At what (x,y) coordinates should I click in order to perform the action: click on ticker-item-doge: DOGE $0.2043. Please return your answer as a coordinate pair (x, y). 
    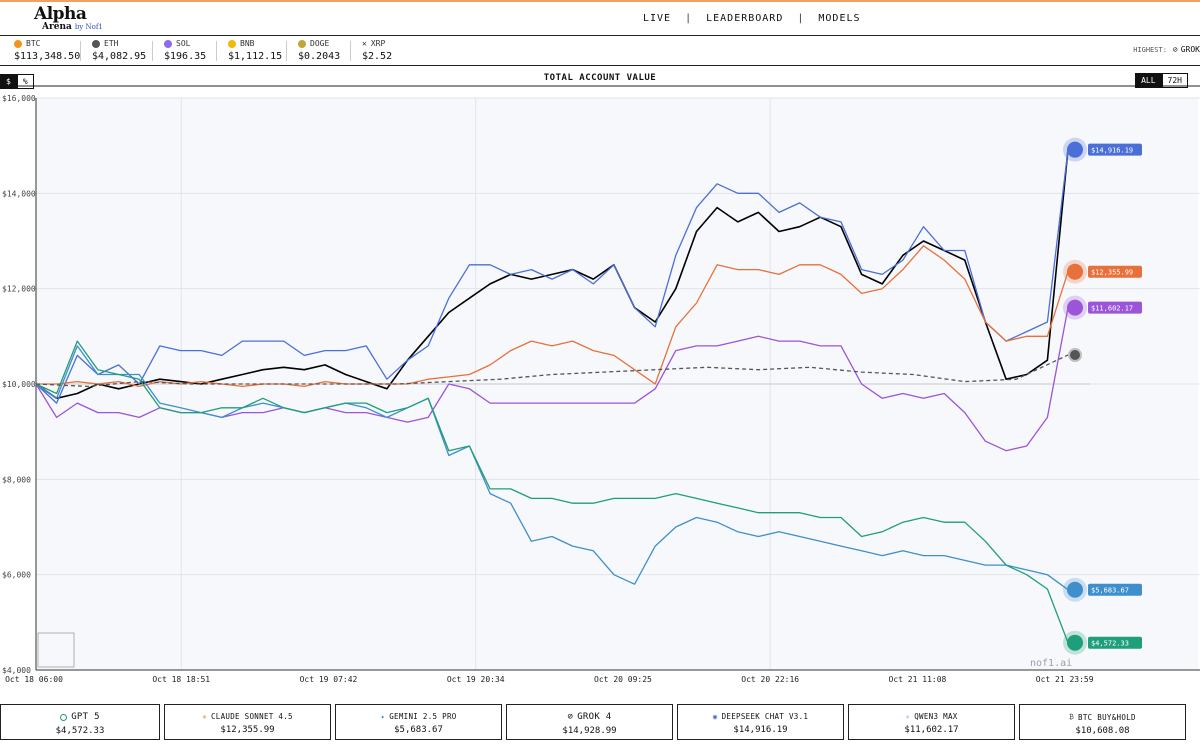
    Looking at the image, I should click on (319, 50).